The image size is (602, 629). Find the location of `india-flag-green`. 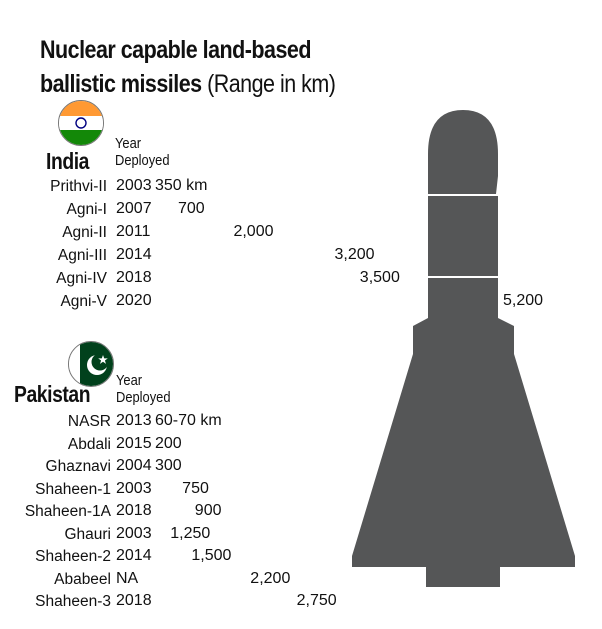

india-flag-green is located at coordinates (81, 137).